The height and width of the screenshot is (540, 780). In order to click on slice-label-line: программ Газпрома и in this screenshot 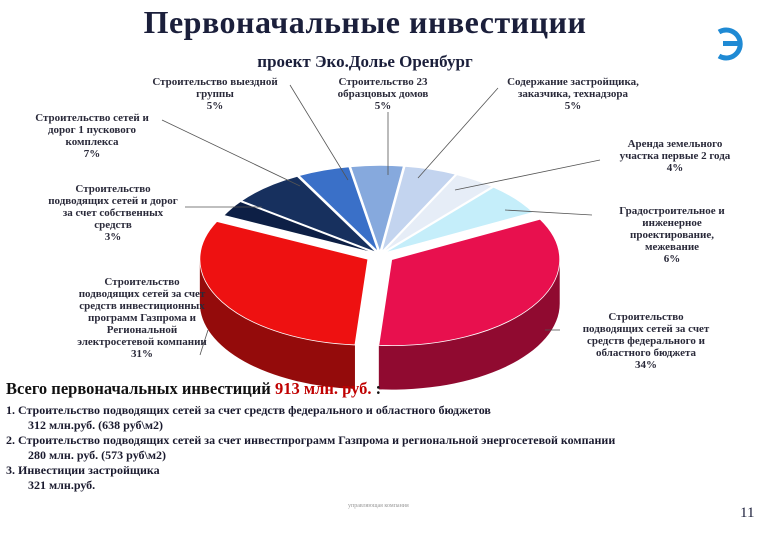, I will do `click(141, 318)`.